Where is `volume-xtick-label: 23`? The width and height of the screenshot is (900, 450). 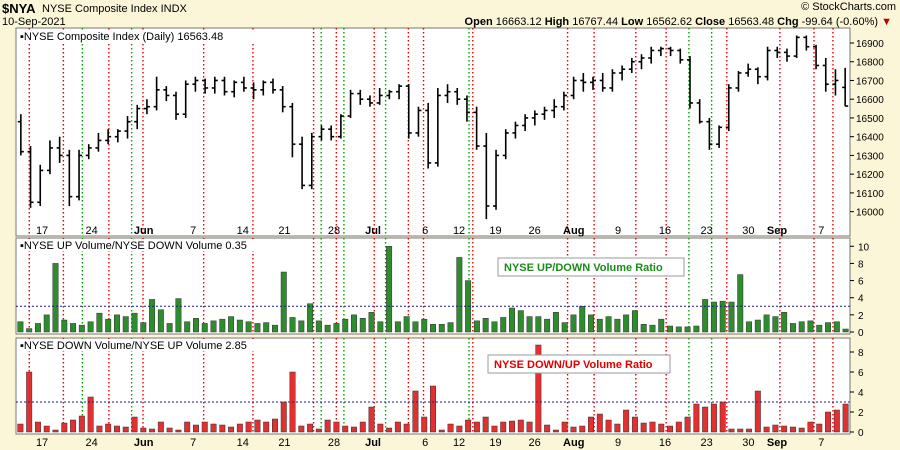
volume-xtick-label: 23 is located at coordinates (707, 443).